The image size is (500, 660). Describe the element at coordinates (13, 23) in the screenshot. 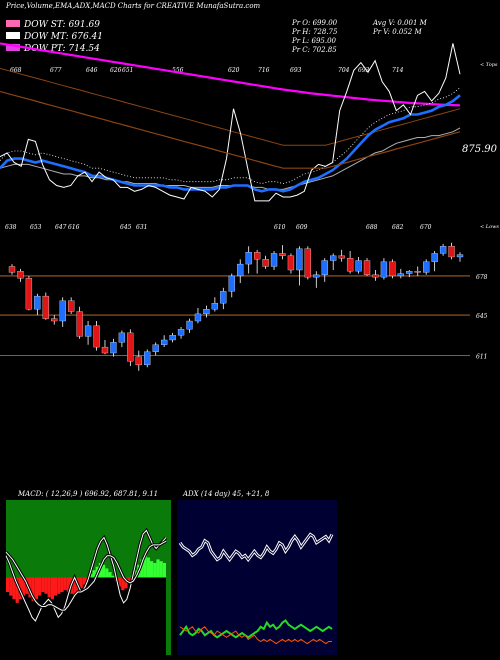

I see `legend-dow-st-swatch` at that location.